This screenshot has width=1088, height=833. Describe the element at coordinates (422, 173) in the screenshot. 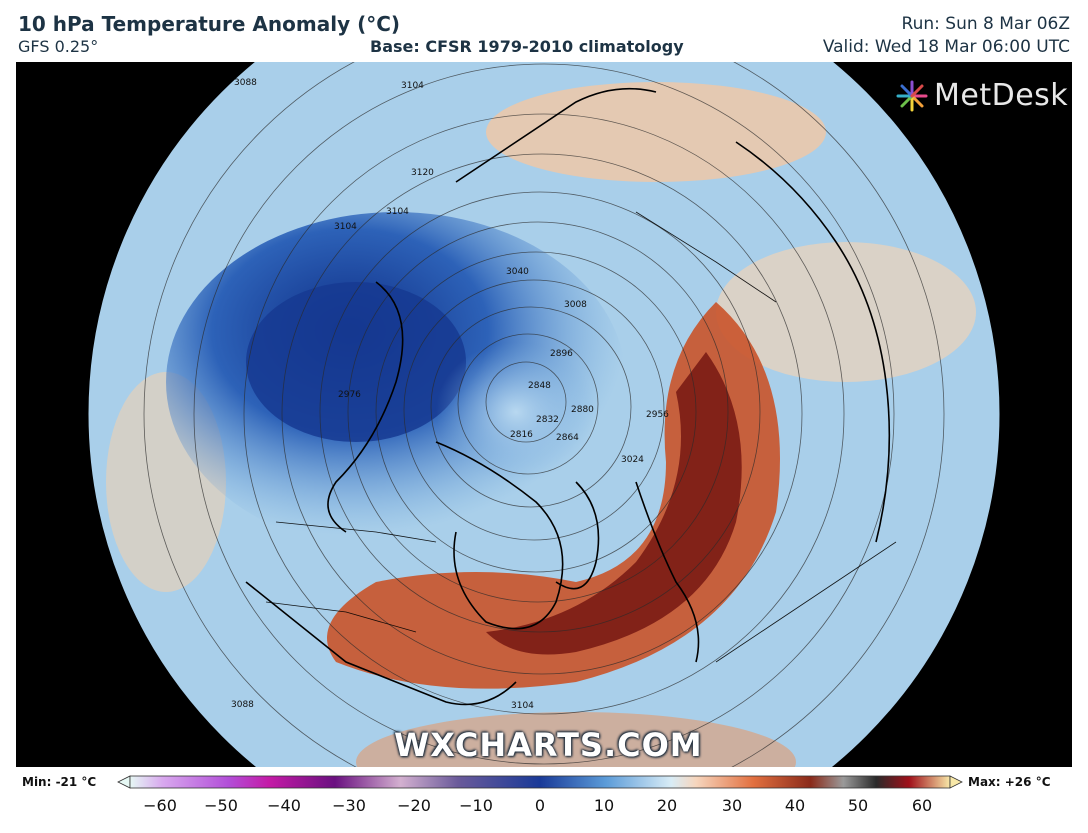

I see `contour-label: 3120` at that location.